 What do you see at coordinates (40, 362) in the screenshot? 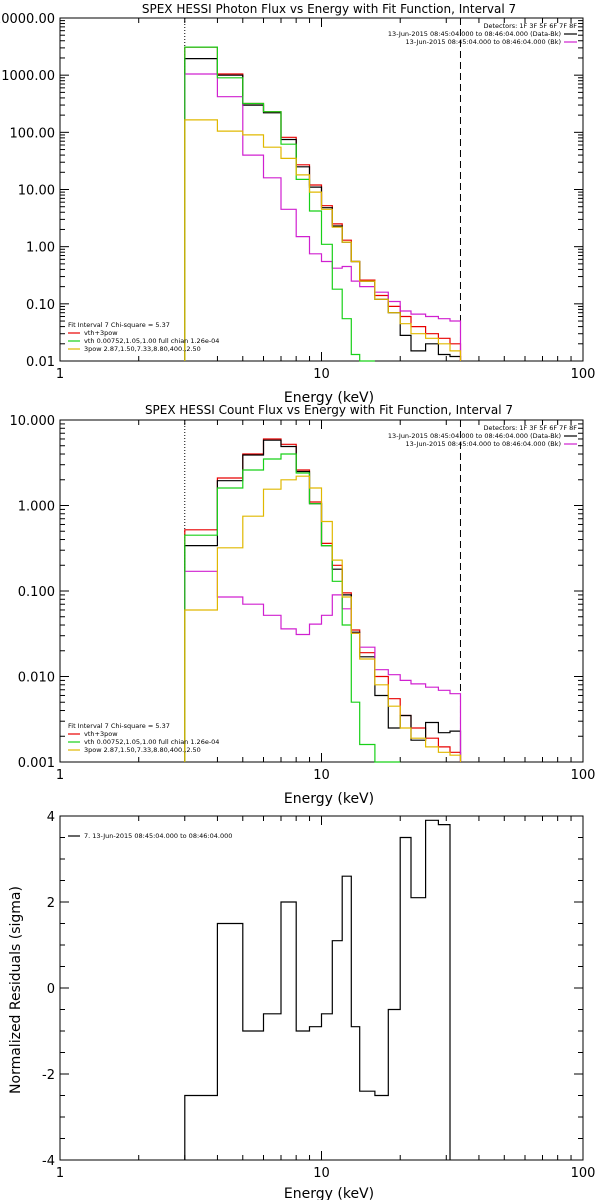
I see `y-tick-label: 0.01` at bounding box center [40, 362].